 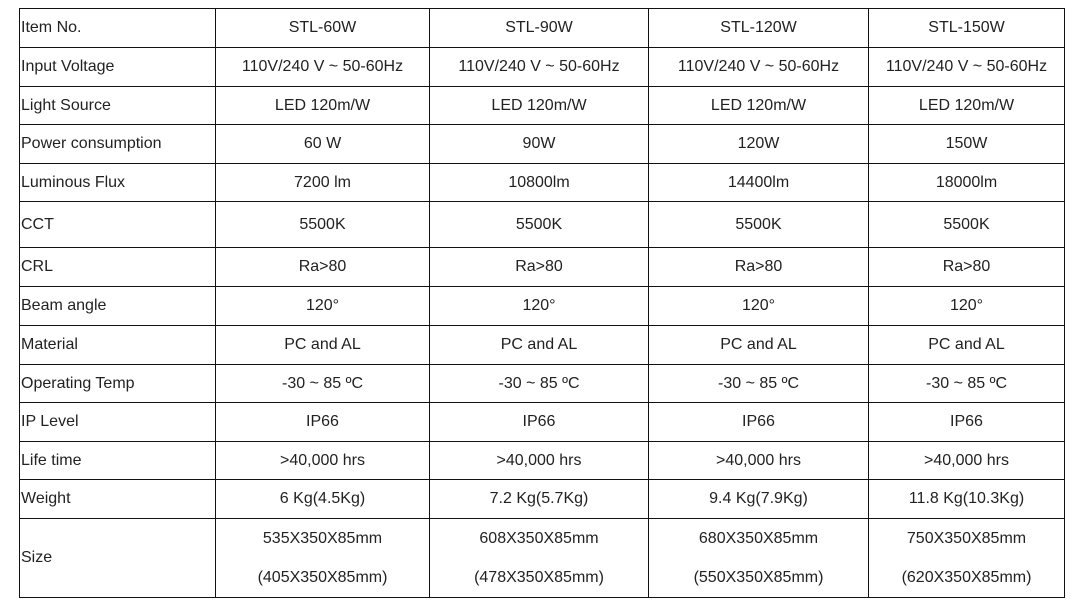 What do you see at coordinates (117, 383) in the screenshot?
I see `row-label: Operating Temp` at bounding box center [117, 383].